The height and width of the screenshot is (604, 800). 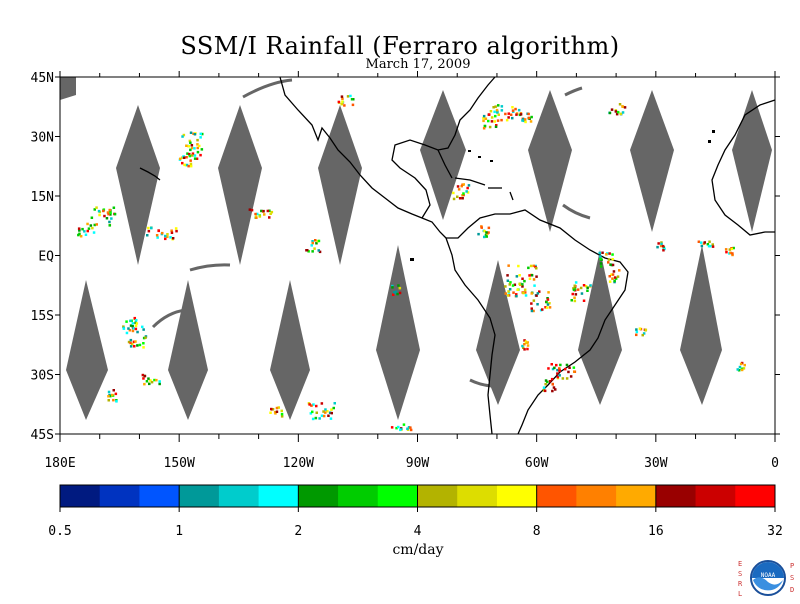 What do you see at coordinates (42, 316) in the screenshot?
I see `lat-tick-label: 15S` at bounding box center [42, 316].